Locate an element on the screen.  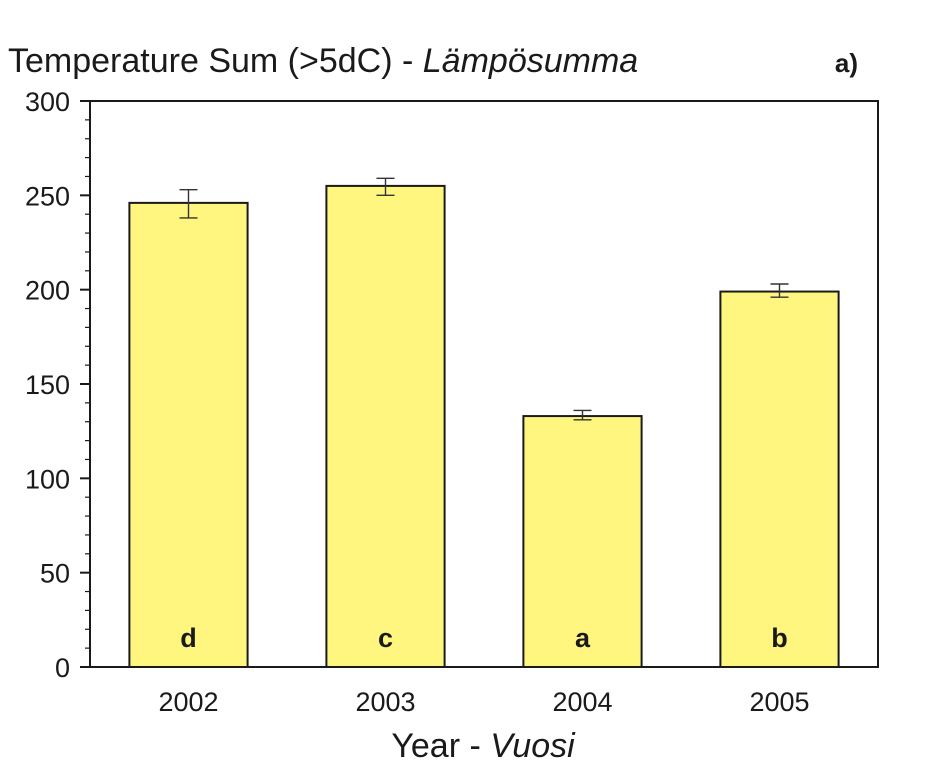
y-tick-label: 250 is located at coordinates (47, 196).